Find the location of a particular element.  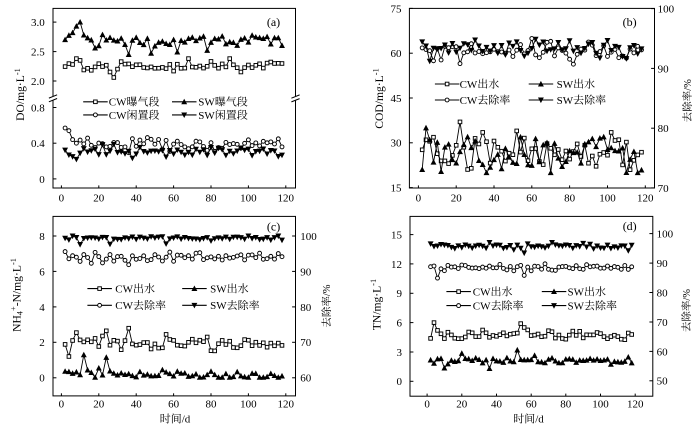

svg-text: 75 is located at coordinates (397, 9).